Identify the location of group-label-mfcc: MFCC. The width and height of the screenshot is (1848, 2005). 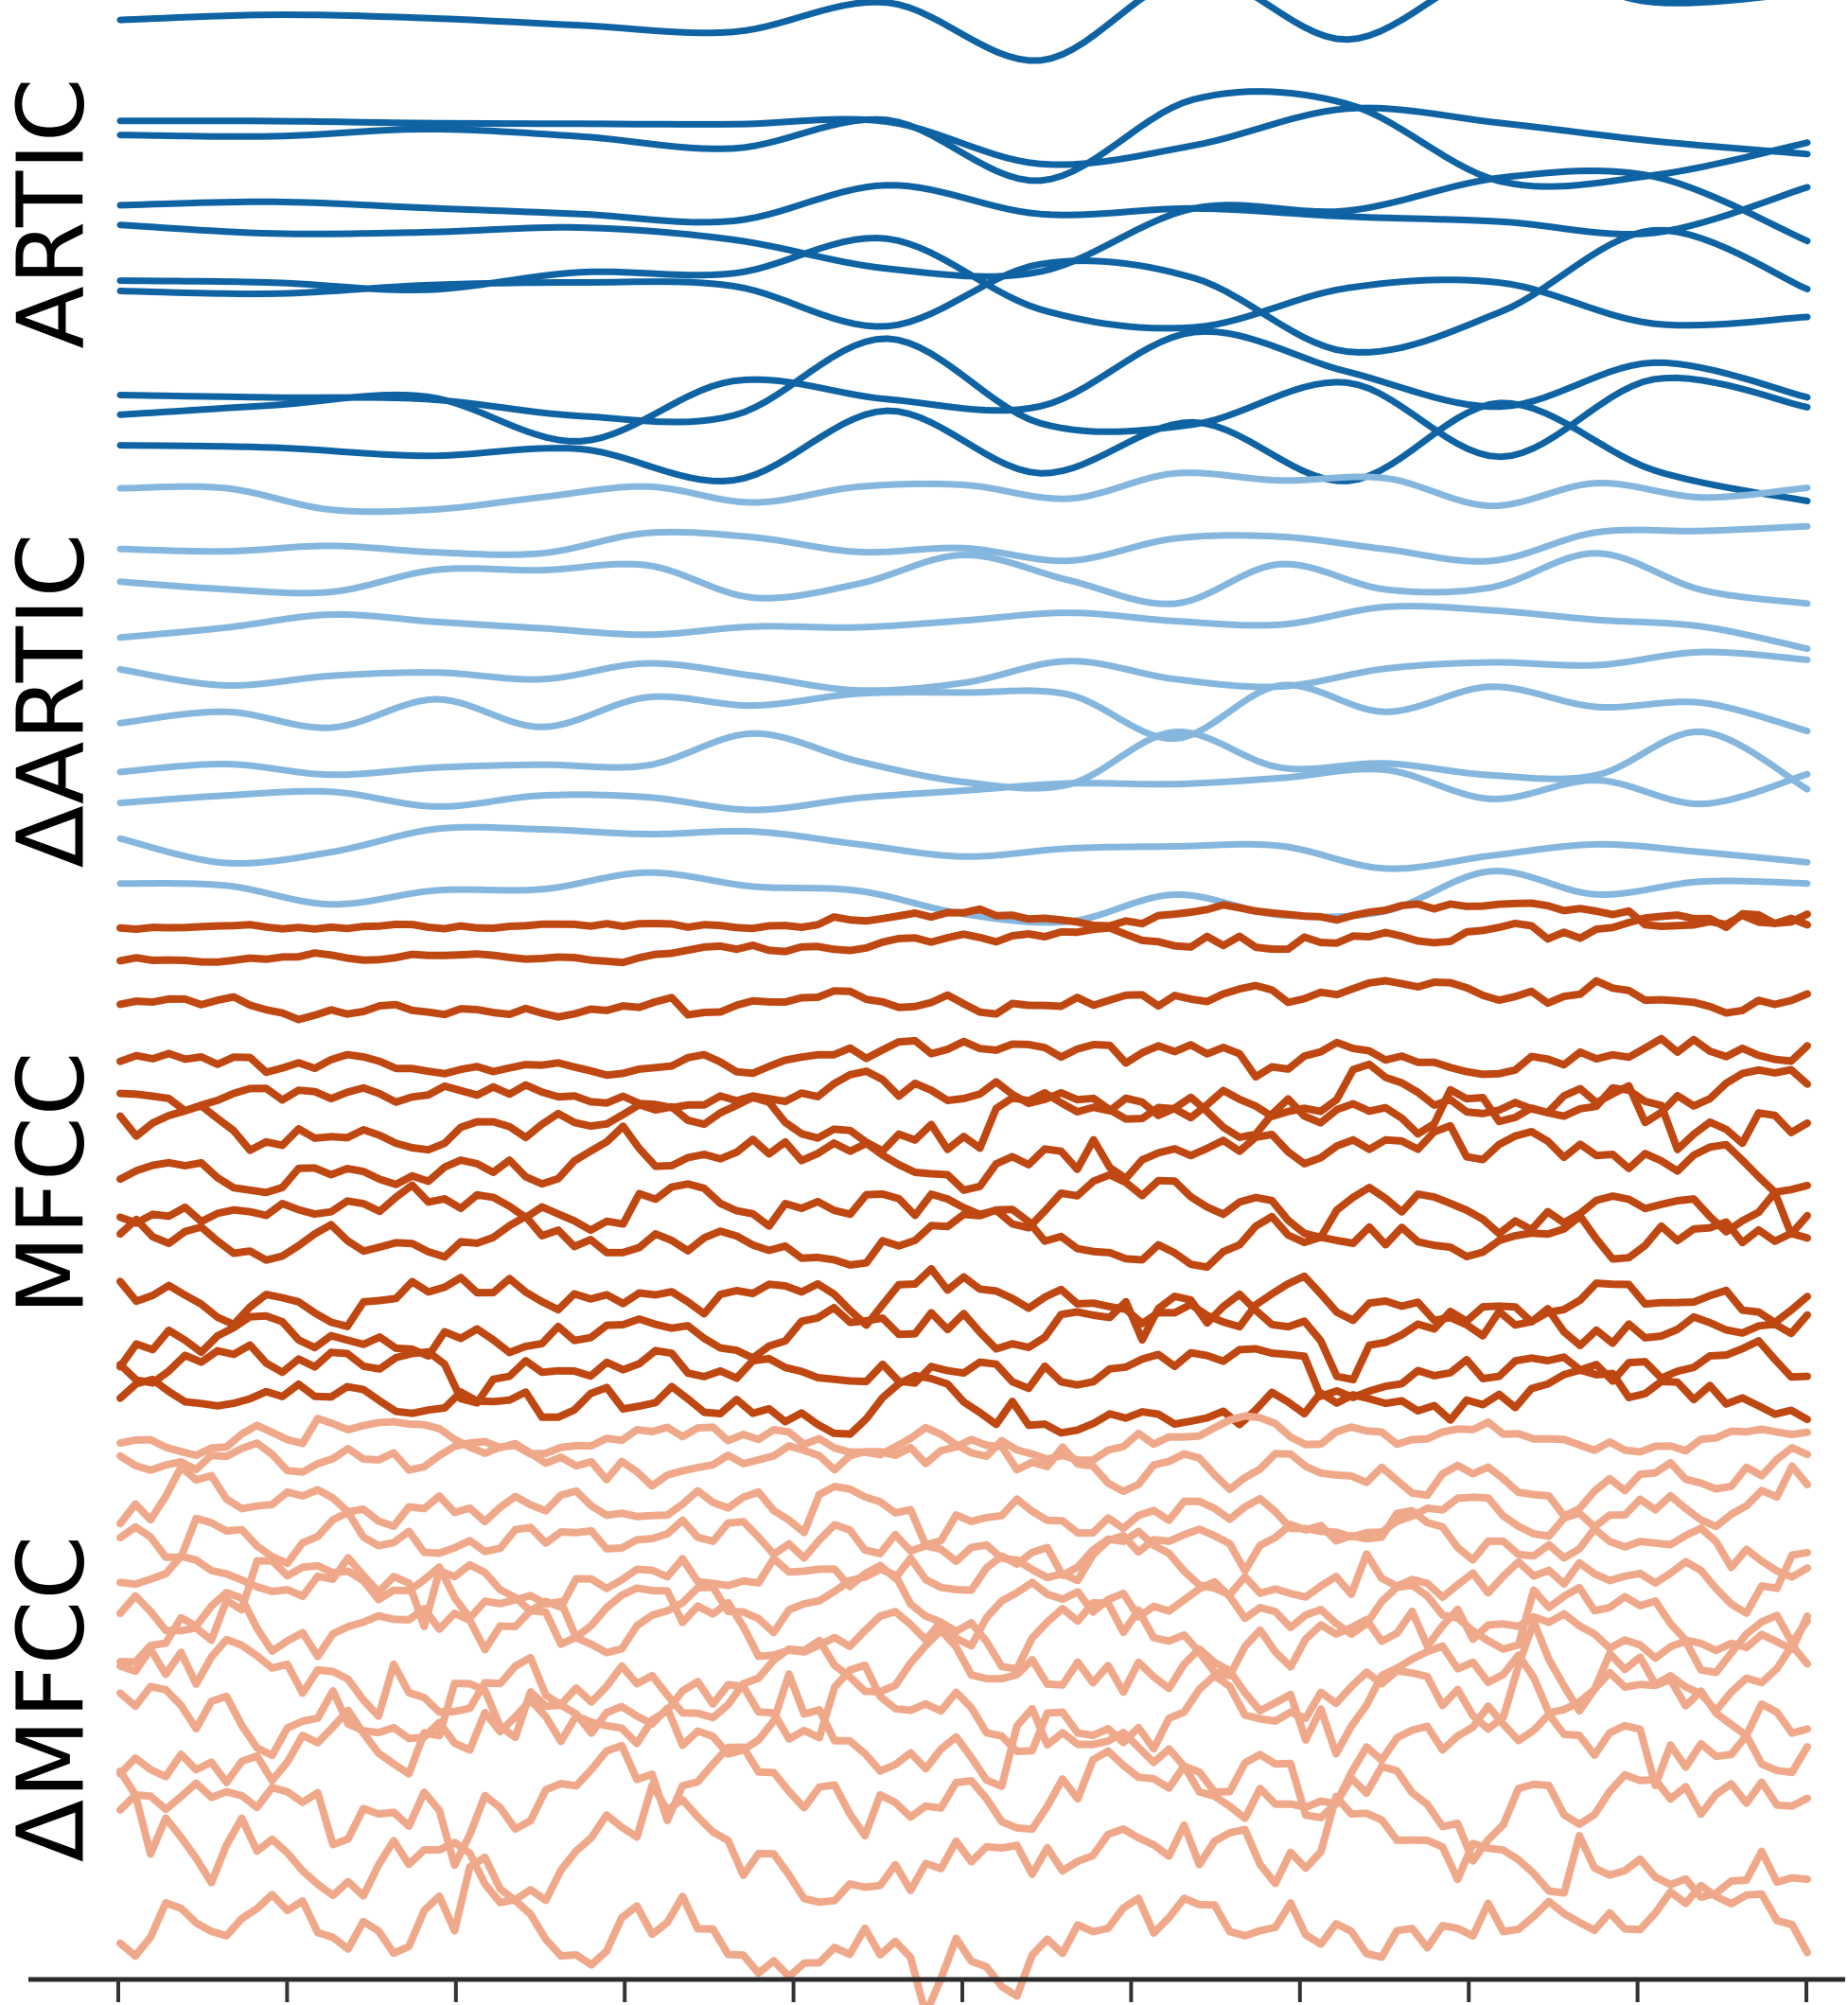
(53, 1182).